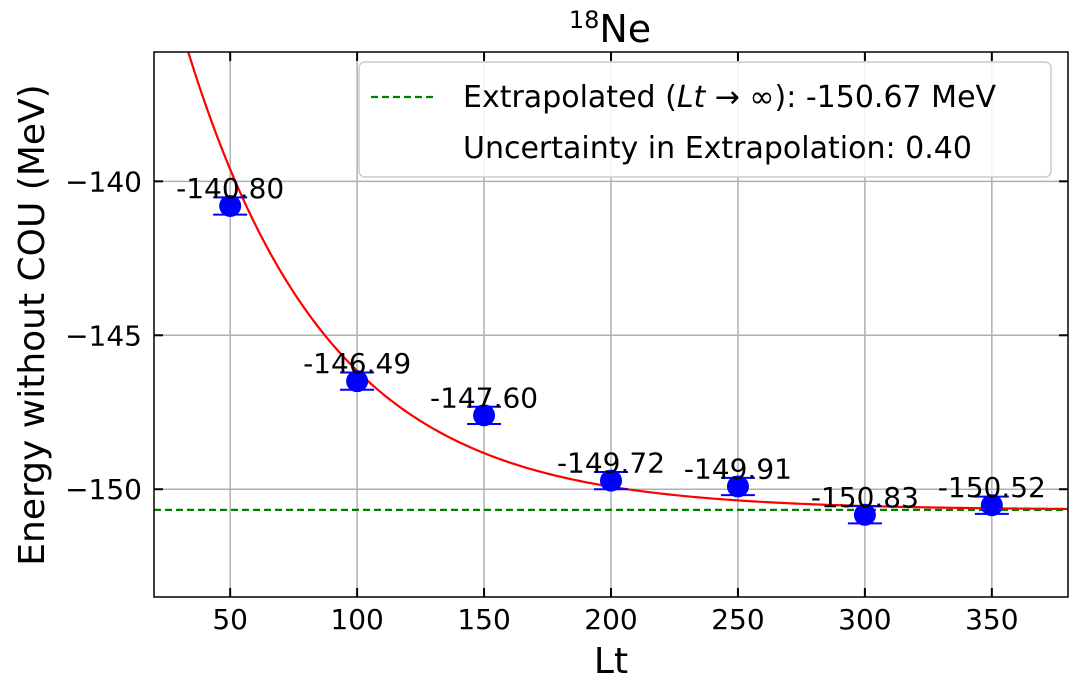 The image size is (1080, 693). Describe the element at coordinates (230, 188) in the screenshot. I see `data-label-0: -140.80` at that location.